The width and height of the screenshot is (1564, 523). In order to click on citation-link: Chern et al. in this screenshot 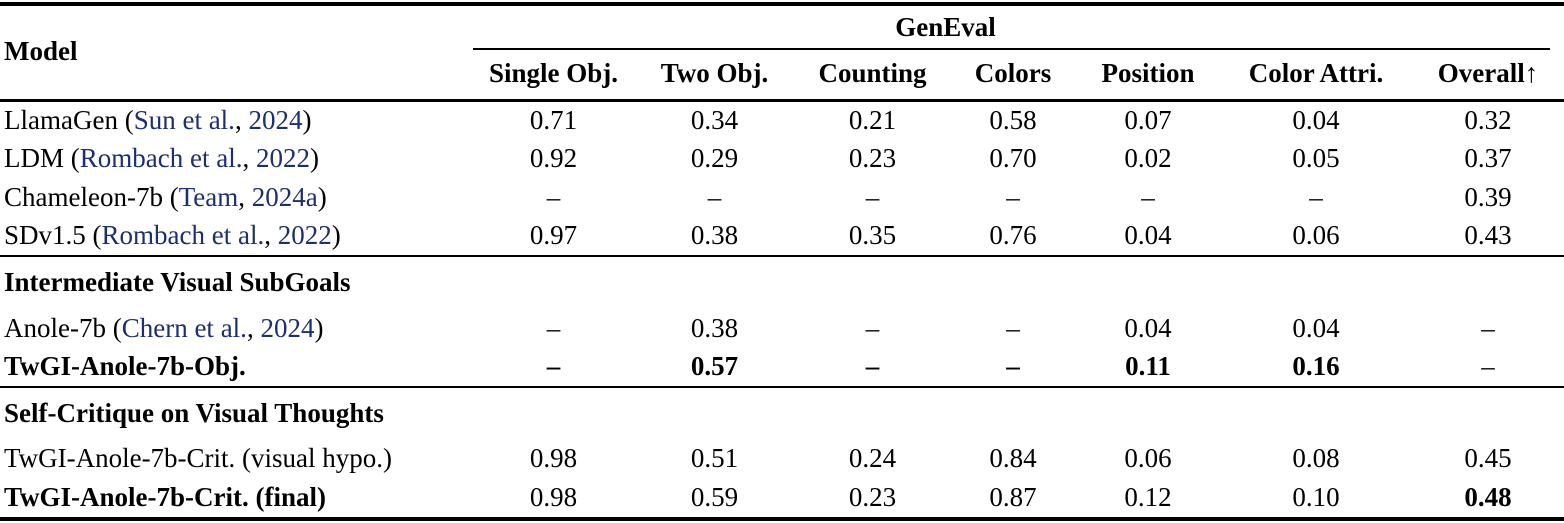, I will do `click(184, 327)`.